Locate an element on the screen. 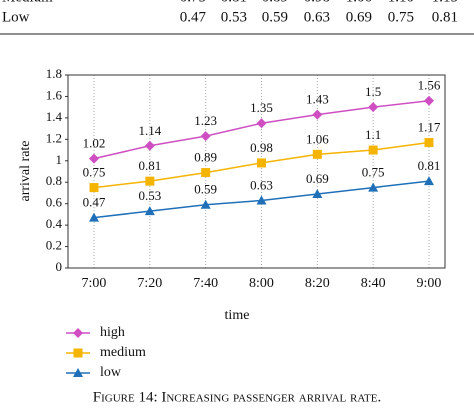  x-tick-label: 8:40 is located at coordinates (373, 283).